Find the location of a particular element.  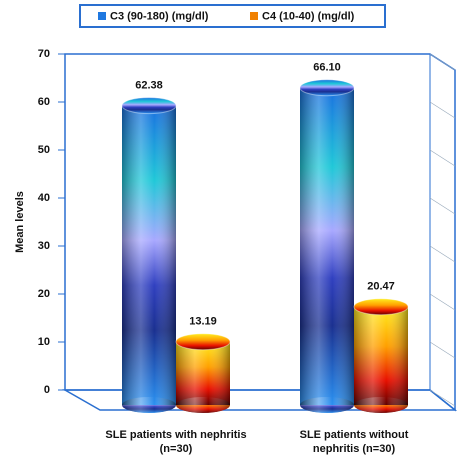

y-tick-label: 40 is located at coordinates (44, 198).